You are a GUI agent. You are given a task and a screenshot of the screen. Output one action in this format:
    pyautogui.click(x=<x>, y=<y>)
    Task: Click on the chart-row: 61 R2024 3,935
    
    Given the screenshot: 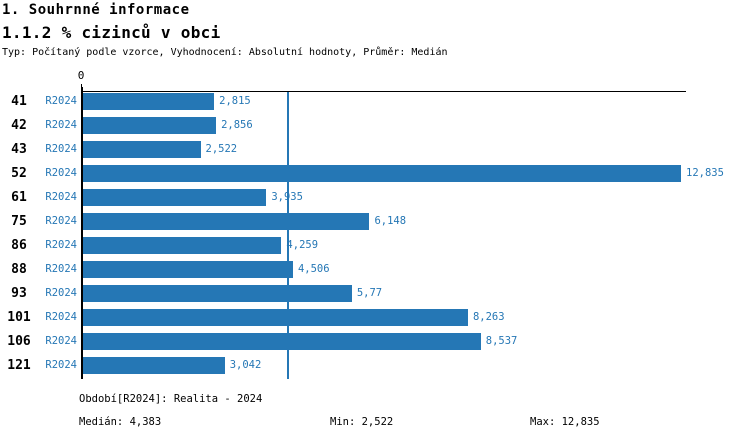 What is the action you would take?
    pyautogui.click(x=375, y=197)
    